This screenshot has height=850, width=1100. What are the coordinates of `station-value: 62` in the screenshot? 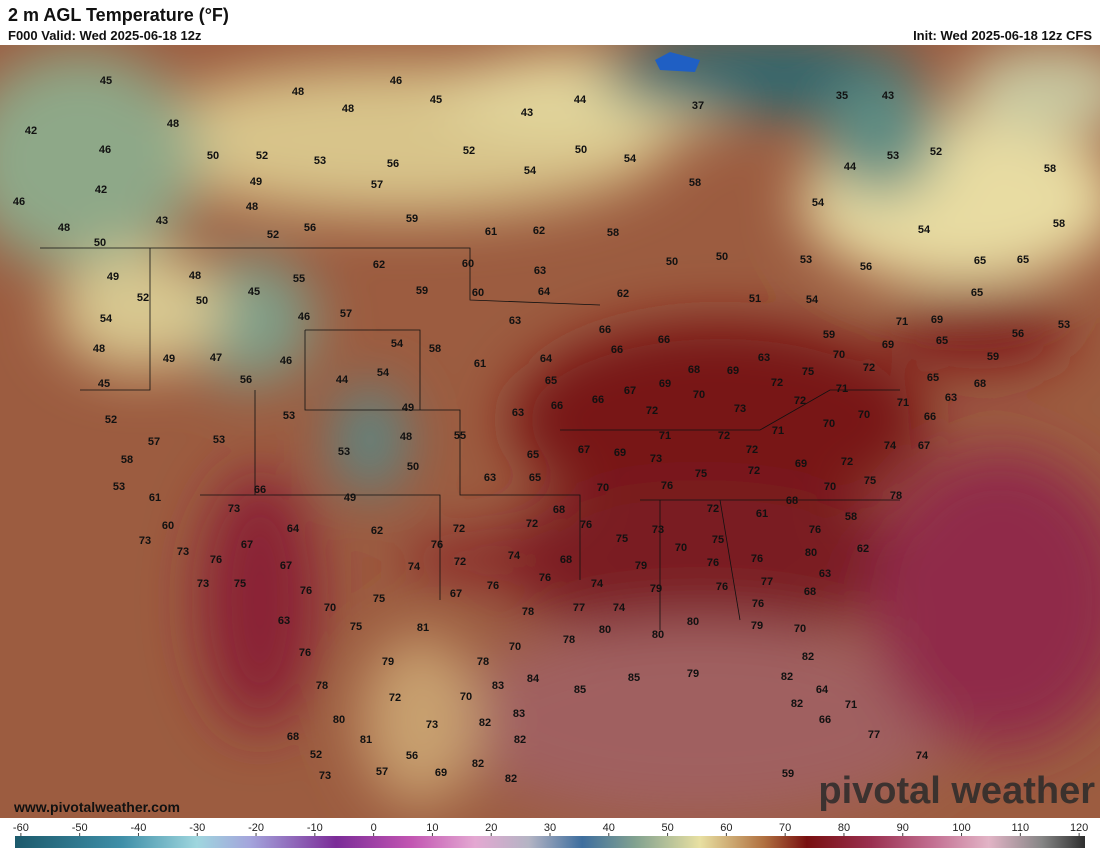 It's located at (379, 265).